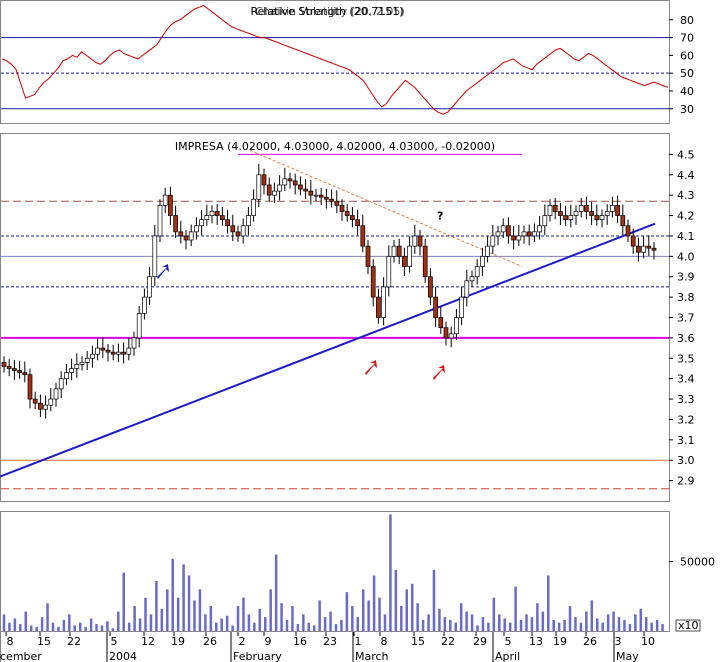 This screenshot has height=662, width=724. Describe the element at coordinates (384, 641) in the screenshot. I see `x-day-label: 8` at that location.